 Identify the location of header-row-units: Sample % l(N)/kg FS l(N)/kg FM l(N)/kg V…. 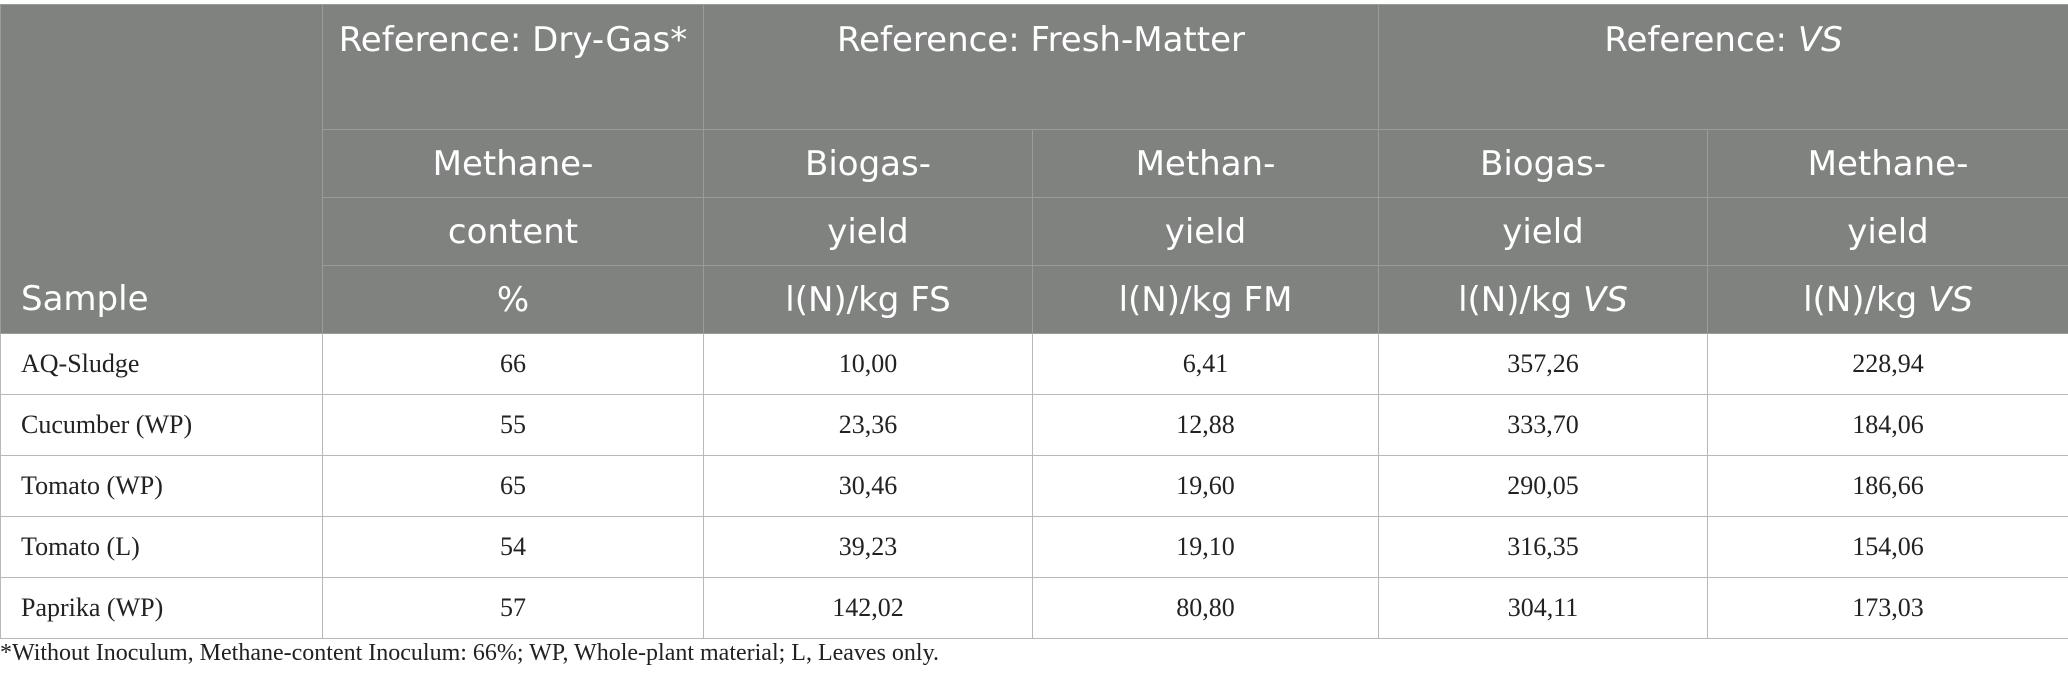
(1034, 299).